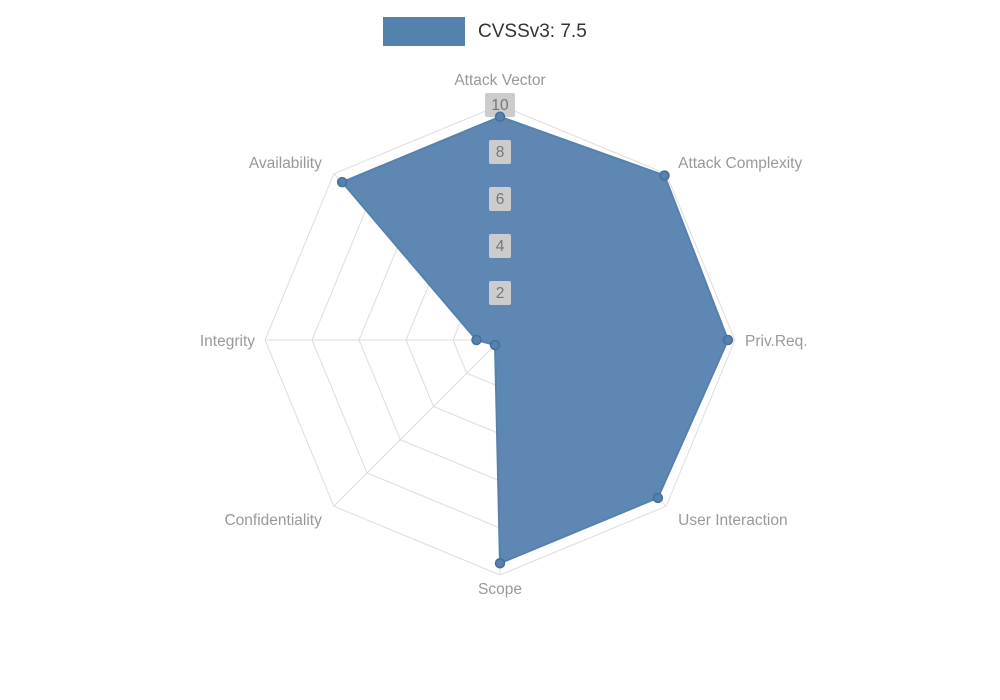 This screenshot has width=1000, height=700. Describe the element at coordinates (500, 589) in the screenshot. I see `axis-label-scope: Scope` at that location.